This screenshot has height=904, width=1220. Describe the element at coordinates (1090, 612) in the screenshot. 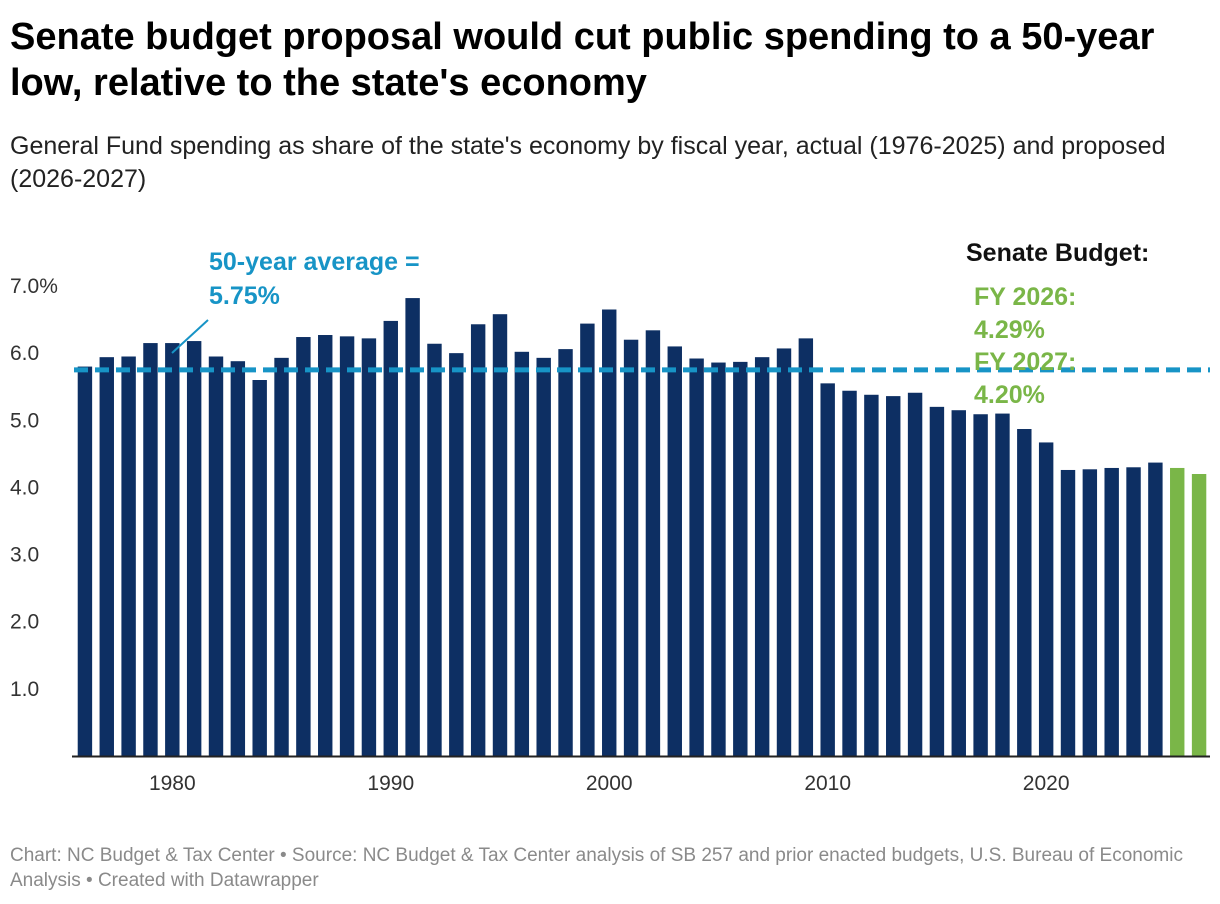

I see `bar-2022` at that location.